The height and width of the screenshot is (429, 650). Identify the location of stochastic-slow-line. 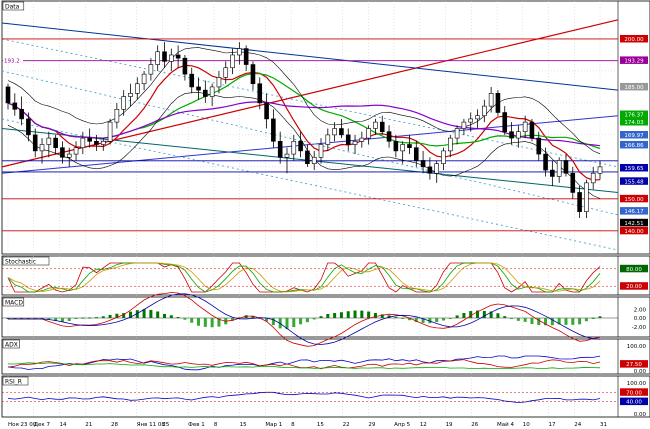
(304, 277).